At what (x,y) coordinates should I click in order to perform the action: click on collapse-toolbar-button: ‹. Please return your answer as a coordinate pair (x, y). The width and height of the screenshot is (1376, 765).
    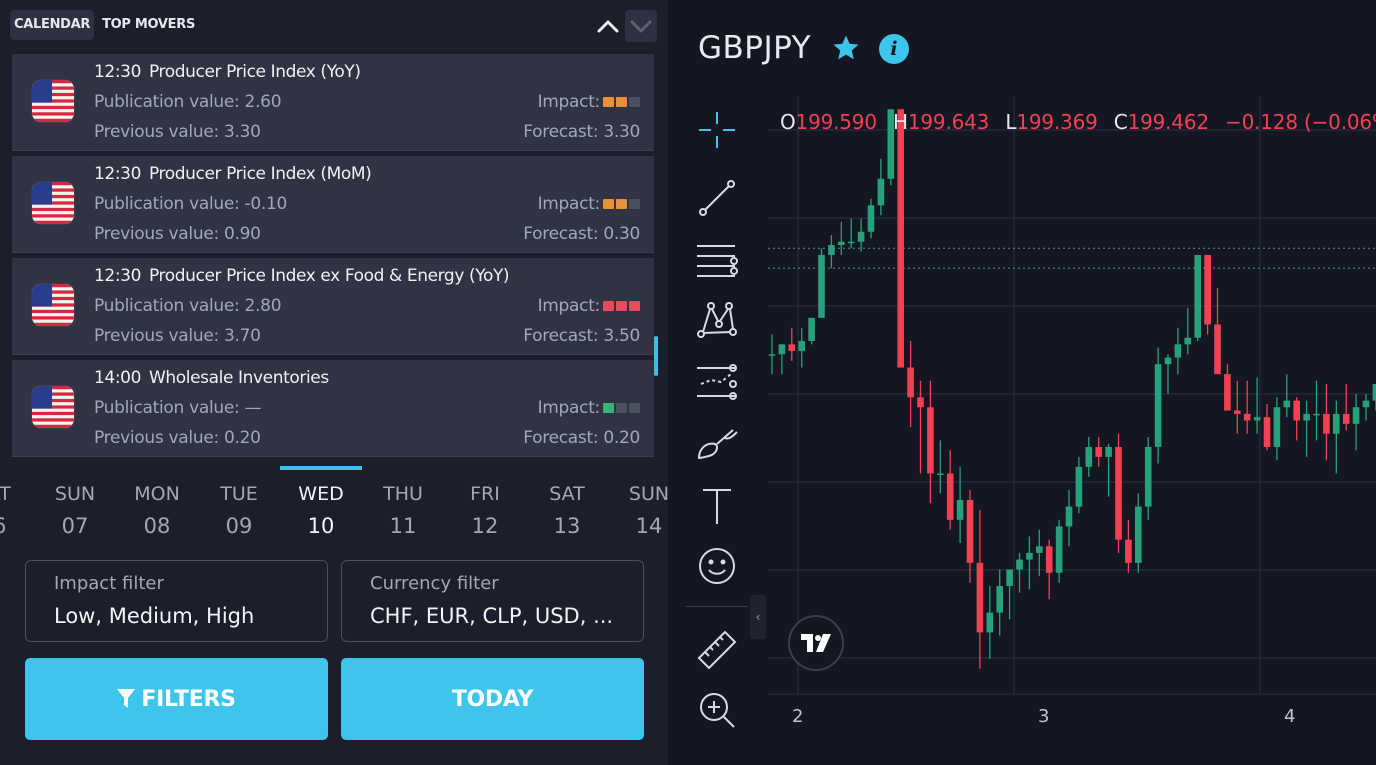
    Looking at the image, I should click on (758, 617).